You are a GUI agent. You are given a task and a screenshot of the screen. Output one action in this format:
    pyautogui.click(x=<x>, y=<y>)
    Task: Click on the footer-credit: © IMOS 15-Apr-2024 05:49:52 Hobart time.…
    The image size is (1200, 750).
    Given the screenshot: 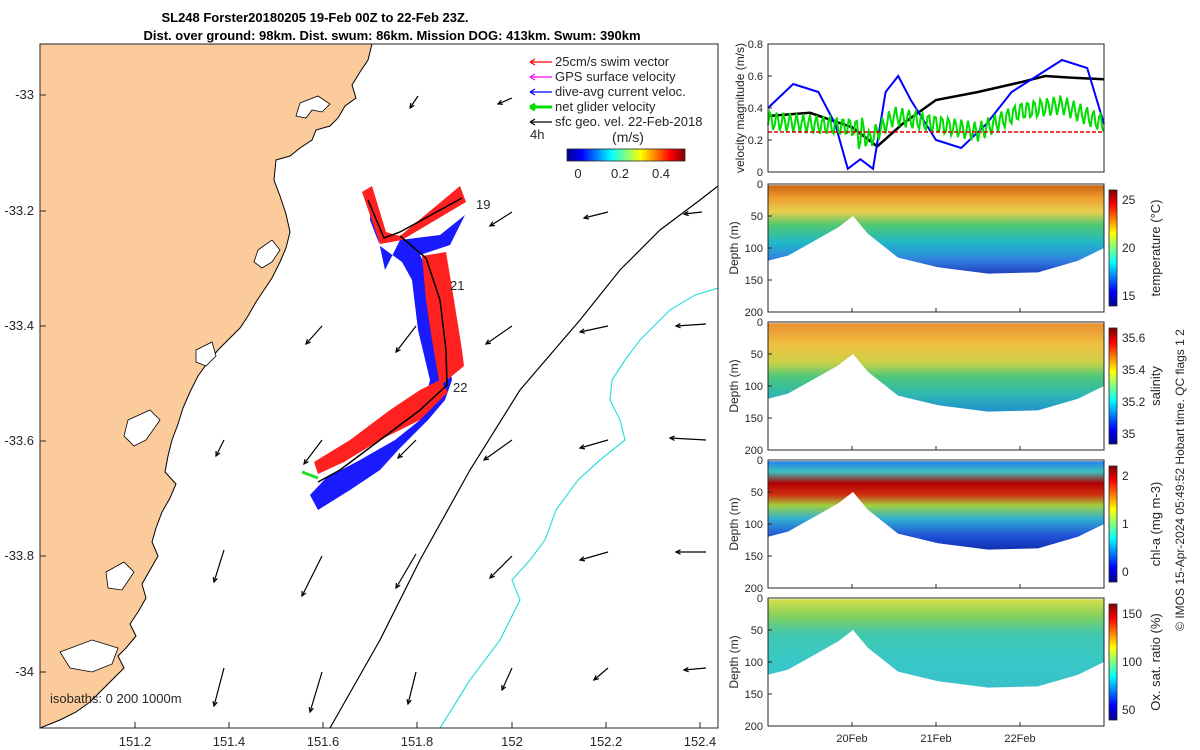 What is the action you would take?
    pyautogui.click(x=1180, y=480)
    